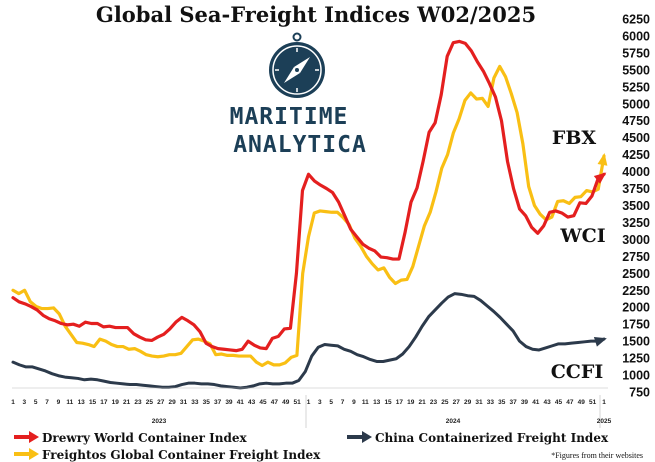  What do you see at coordinates (636, 20) in the screenshot?
I see `y-tick-label: 6250` at bounding box center [636, 20].